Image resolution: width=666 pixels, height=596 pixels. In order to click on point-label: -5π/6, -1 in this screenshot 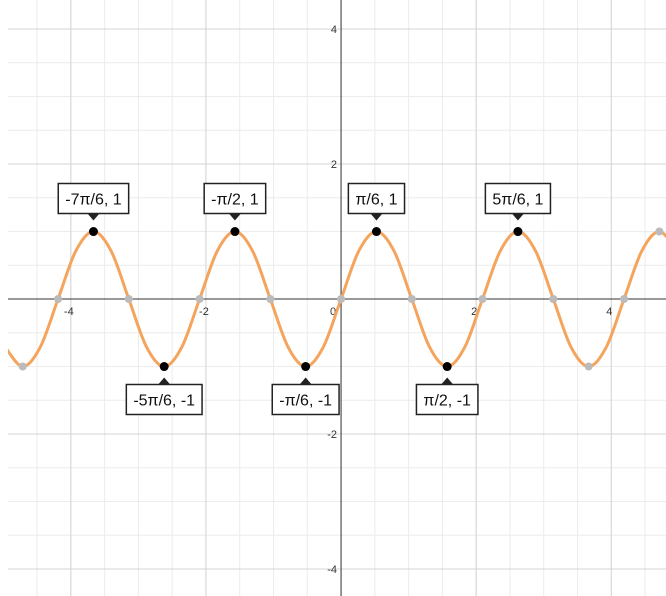, I will do `click(164, 396)`.